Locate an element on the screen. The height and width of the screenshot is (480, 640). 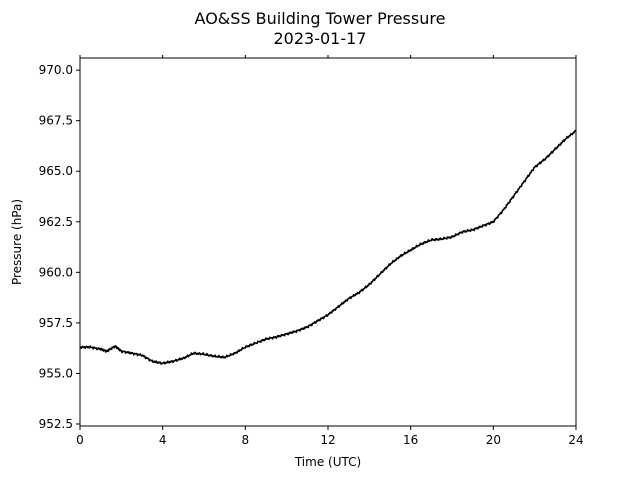
y-tick-label: 965.0 is located at coordinates (56, 171).